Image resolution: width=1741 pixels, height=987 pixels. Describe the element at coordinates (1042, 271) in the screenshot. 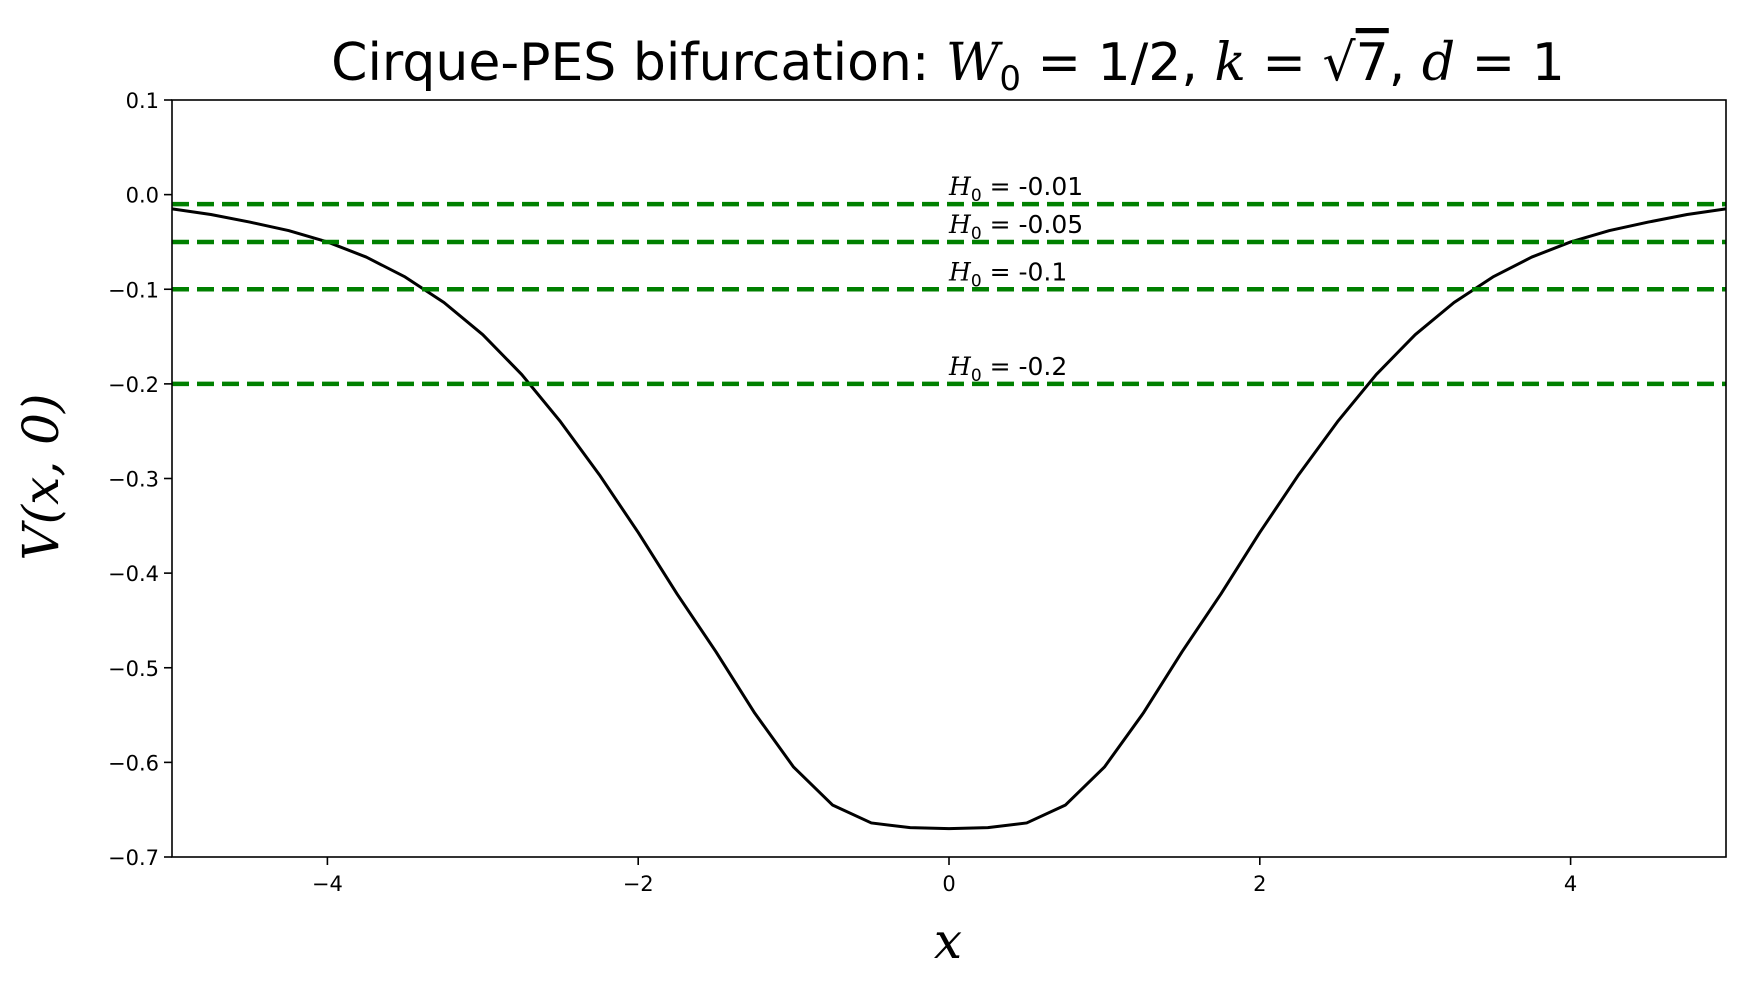

I see `energy-line-label-value: -0.1` at that location.